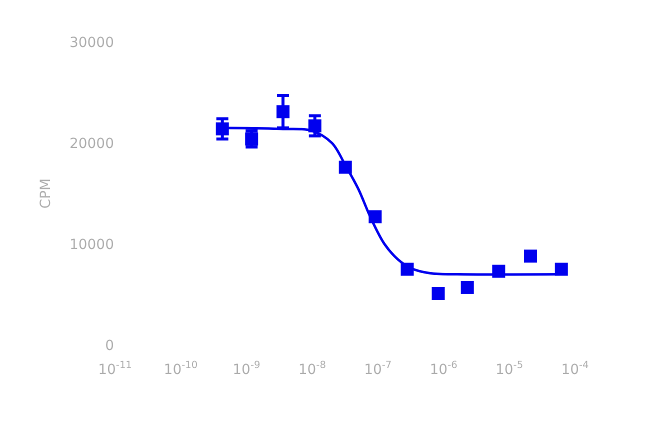 Image resolution: width=650 pixels, height=442 pixels. Describe the element at coordinates (181, 369) in the screenshot. I see `x-tick-label: 10$^{-10}$` at that location.